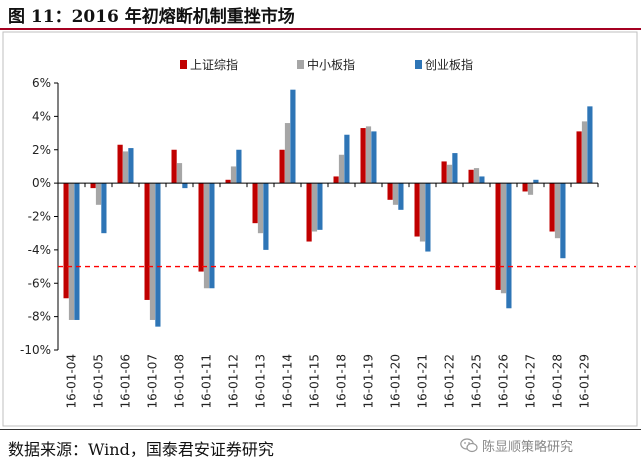 This screenshot has width=641, height=467. I want to click on x-tick-label: 16-01-04, so click(72, 381).